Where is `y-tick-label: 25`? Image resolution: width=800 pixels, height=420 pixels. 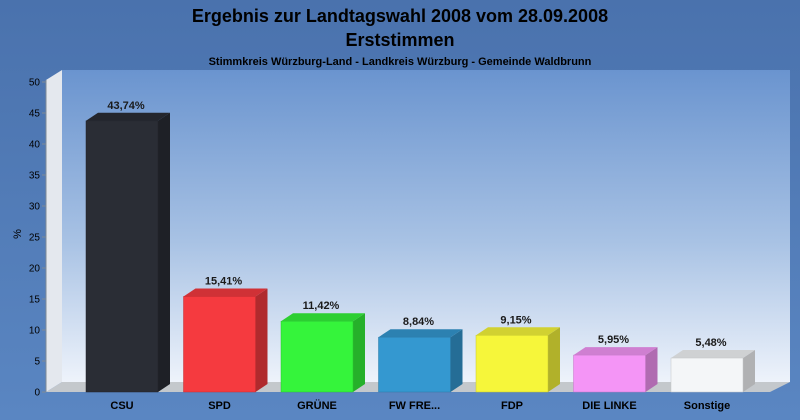
y-tick-label: 25 is located at coordinates (35, 238).